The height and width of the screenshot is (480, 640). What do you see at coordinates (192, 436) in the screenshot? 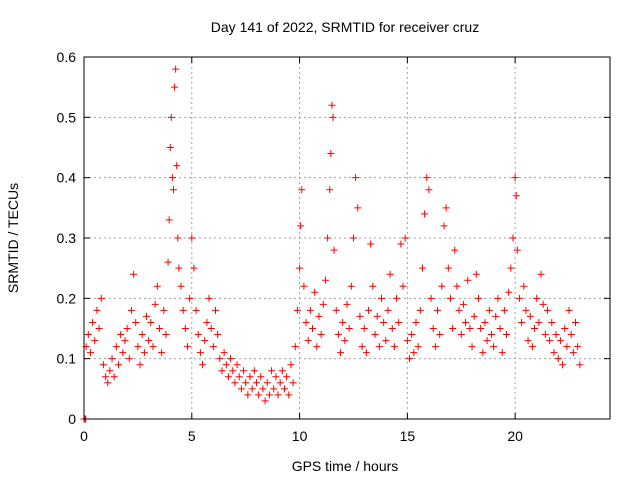
I see `x-tick-label: 5` at bounding box center [192, 436].